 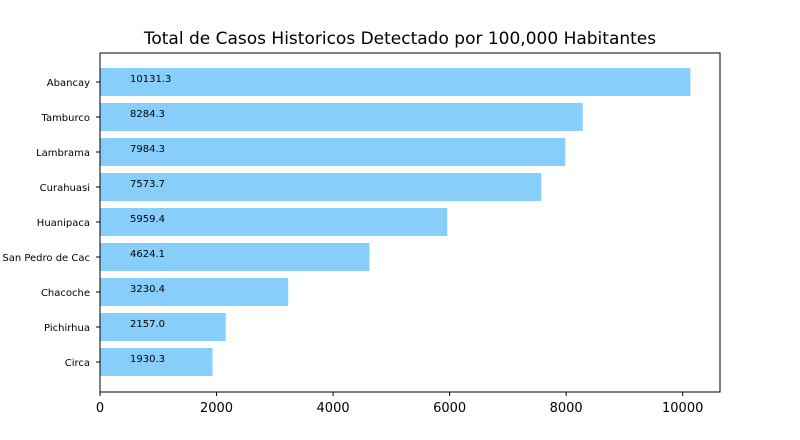 I want to click on category-label-6: Chacoche, so click(x=65, y=293).